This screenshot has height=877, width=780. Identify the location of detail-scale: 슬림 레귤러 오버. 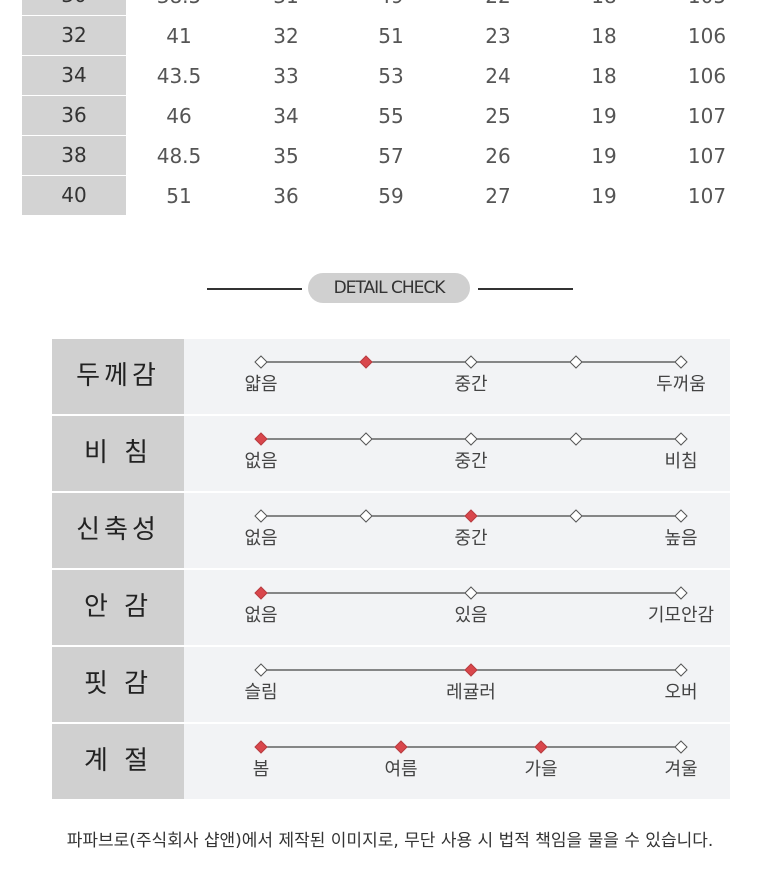
(457, 684).